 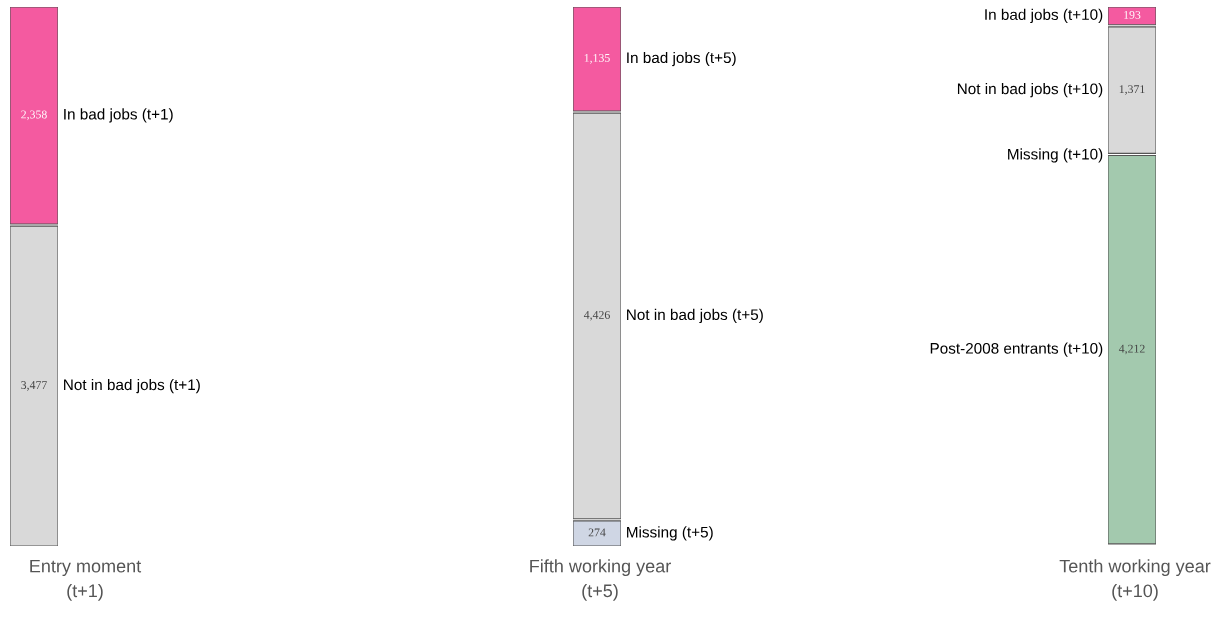 What do you see at coordinates (34, 115) in the screenshot?
I see `data-label: 2,358` at bounding box center [34, 115].